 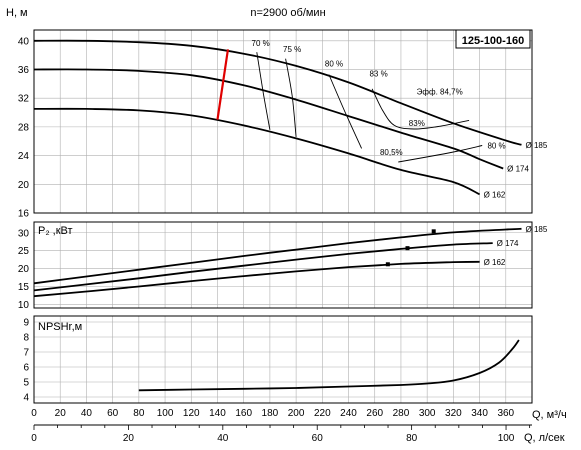 I want to click on head-series-label: Ø 174, so click(x=518, y=169).